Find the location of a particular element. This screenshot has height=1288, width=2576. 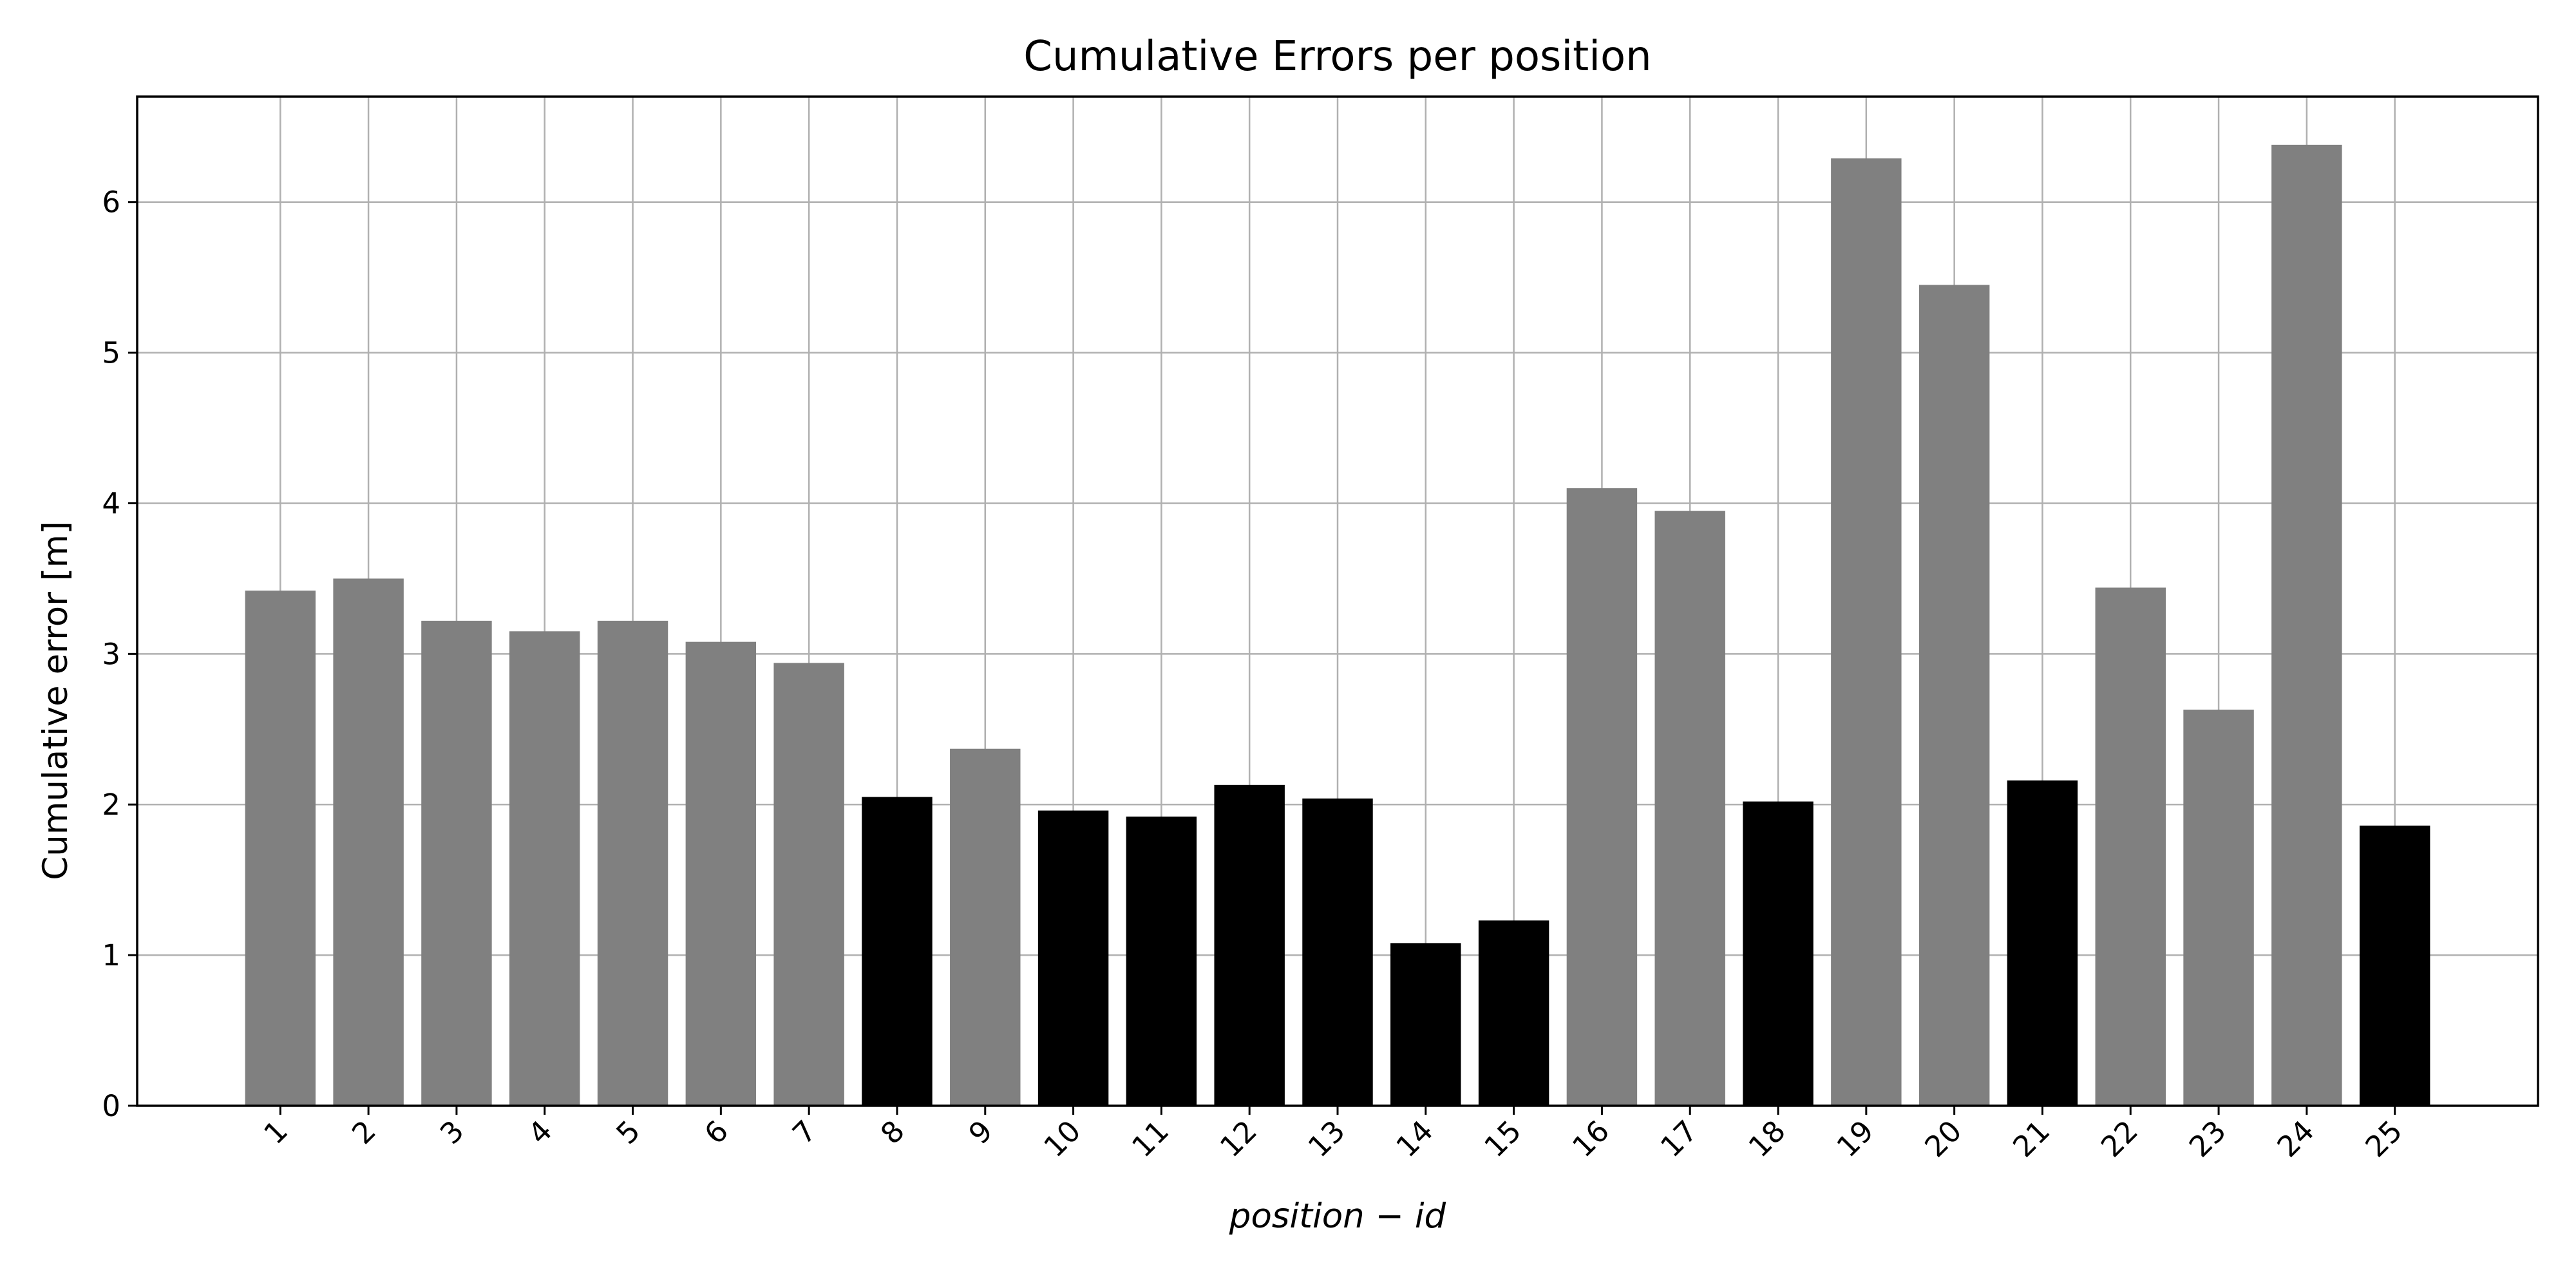

y-tick-label: 4 is located at coordinates (111, 503).